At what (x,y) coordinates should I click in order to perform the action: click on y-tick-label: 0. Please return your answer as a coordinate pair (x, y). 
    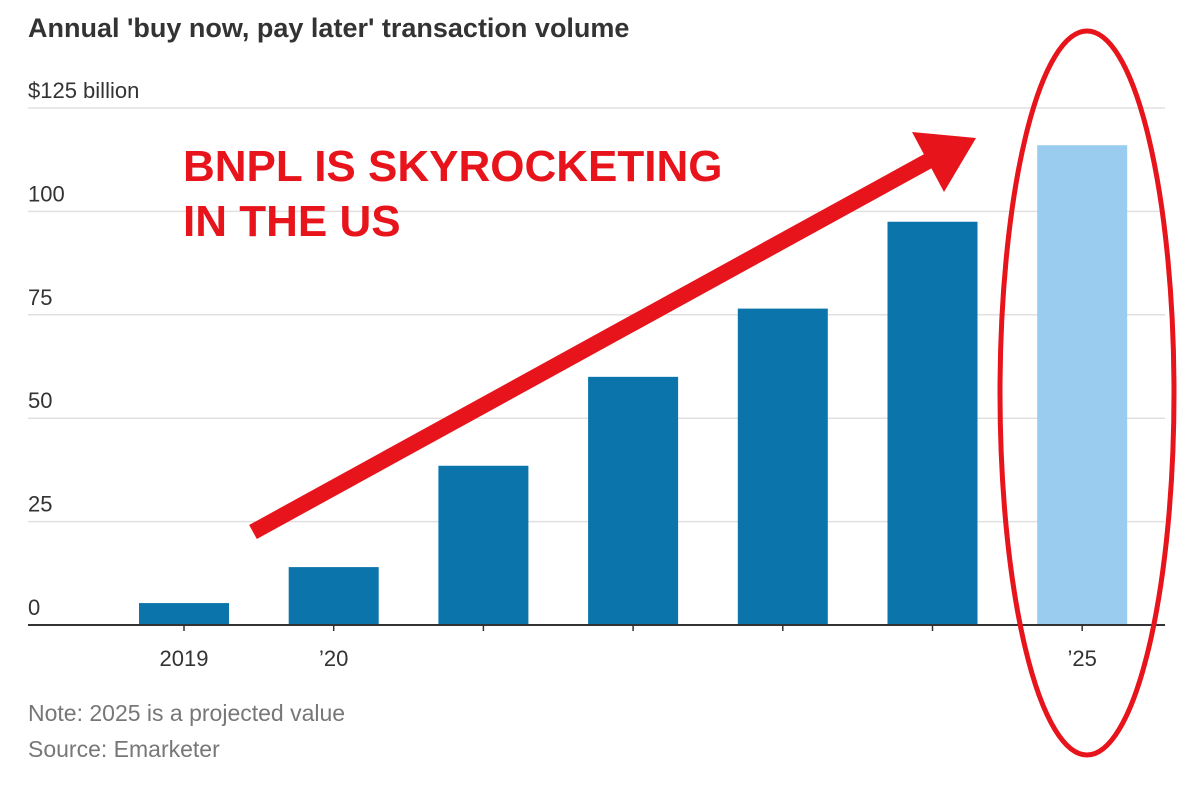
    Looking at the image, I should click on (34, 607).